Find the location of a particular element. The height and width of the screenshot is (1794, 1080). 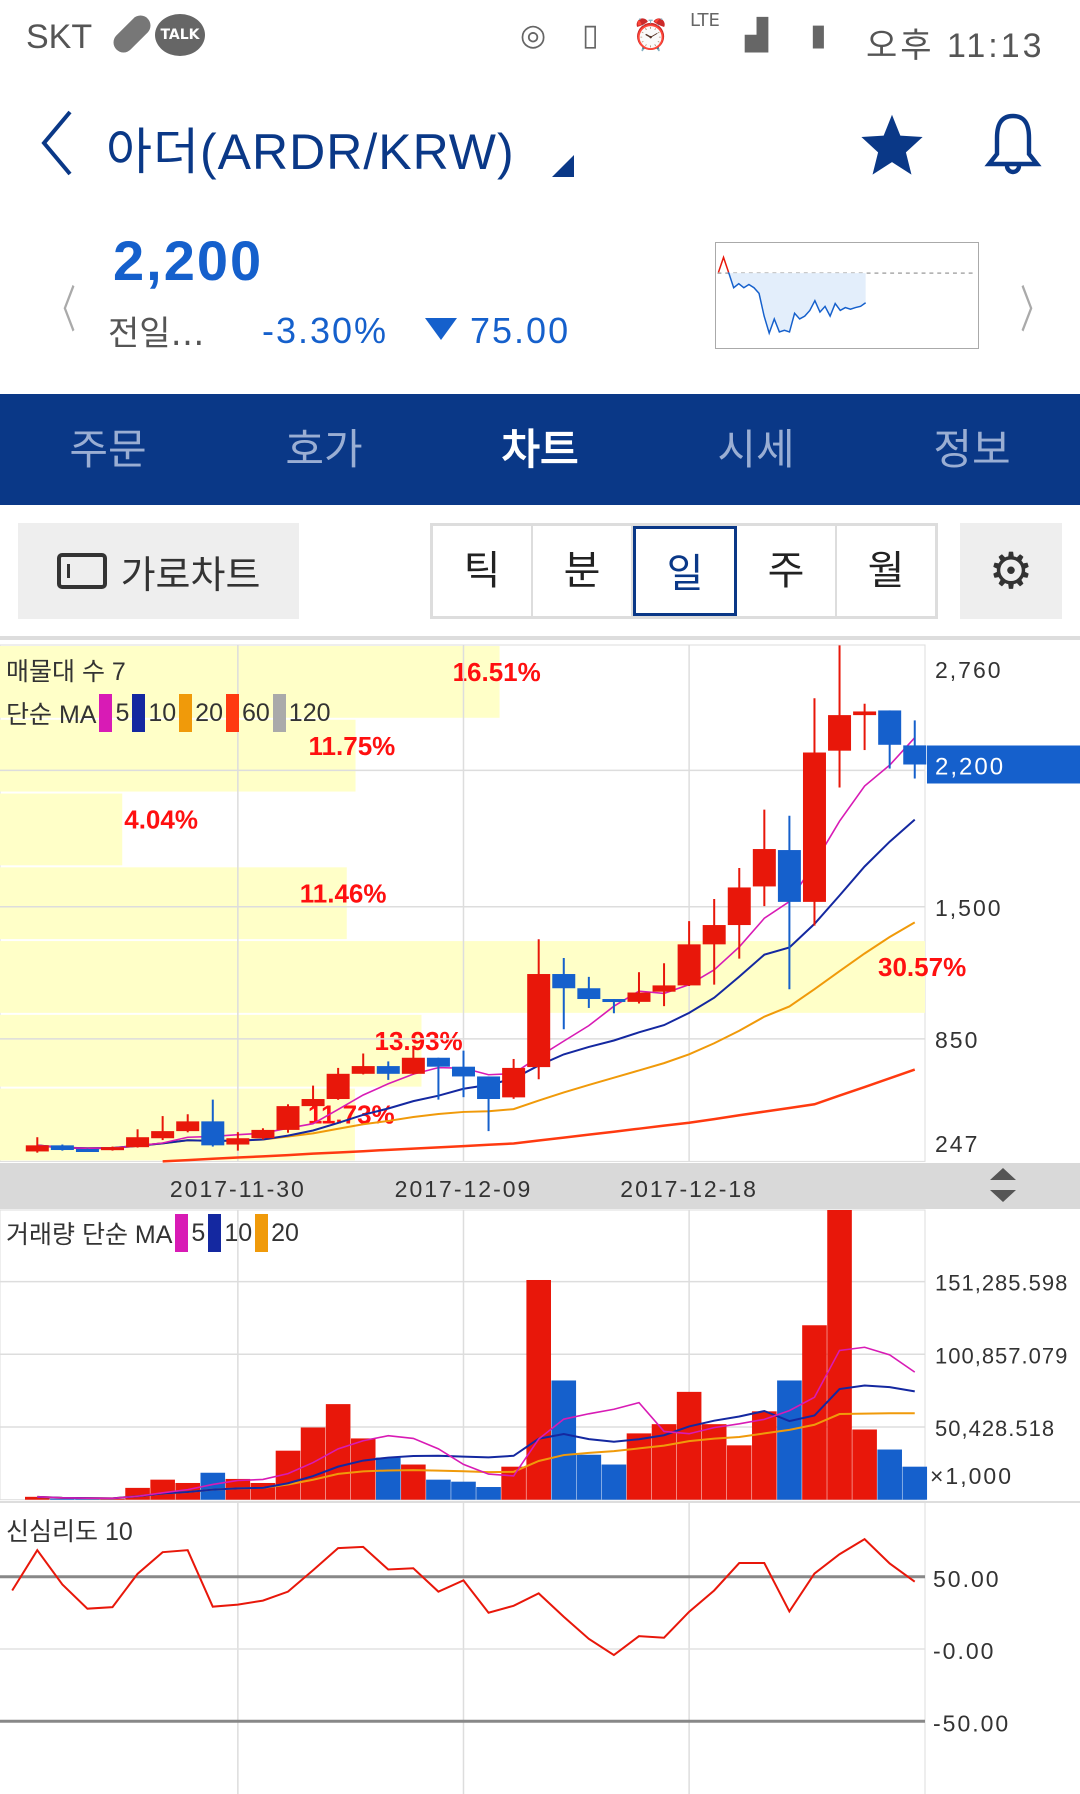

volume-ma10-line is located at coordinates (476, 1442).